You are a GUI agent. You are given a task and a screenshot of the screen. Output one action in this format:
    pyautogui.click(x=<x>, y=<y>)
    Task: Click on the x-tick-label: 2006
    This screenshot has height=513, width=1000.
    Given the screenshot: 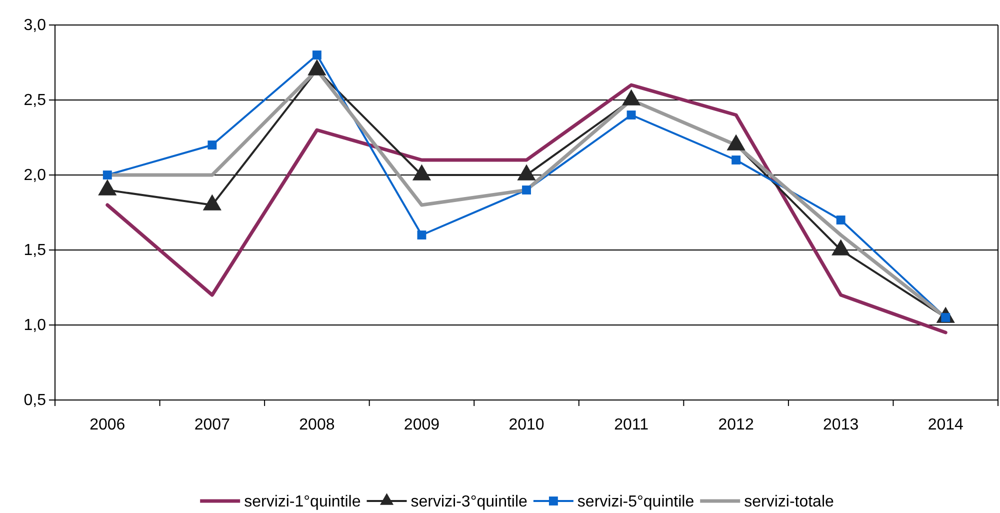 What is the action you would take?
    pyautogui.click(x=108, y=425)
    